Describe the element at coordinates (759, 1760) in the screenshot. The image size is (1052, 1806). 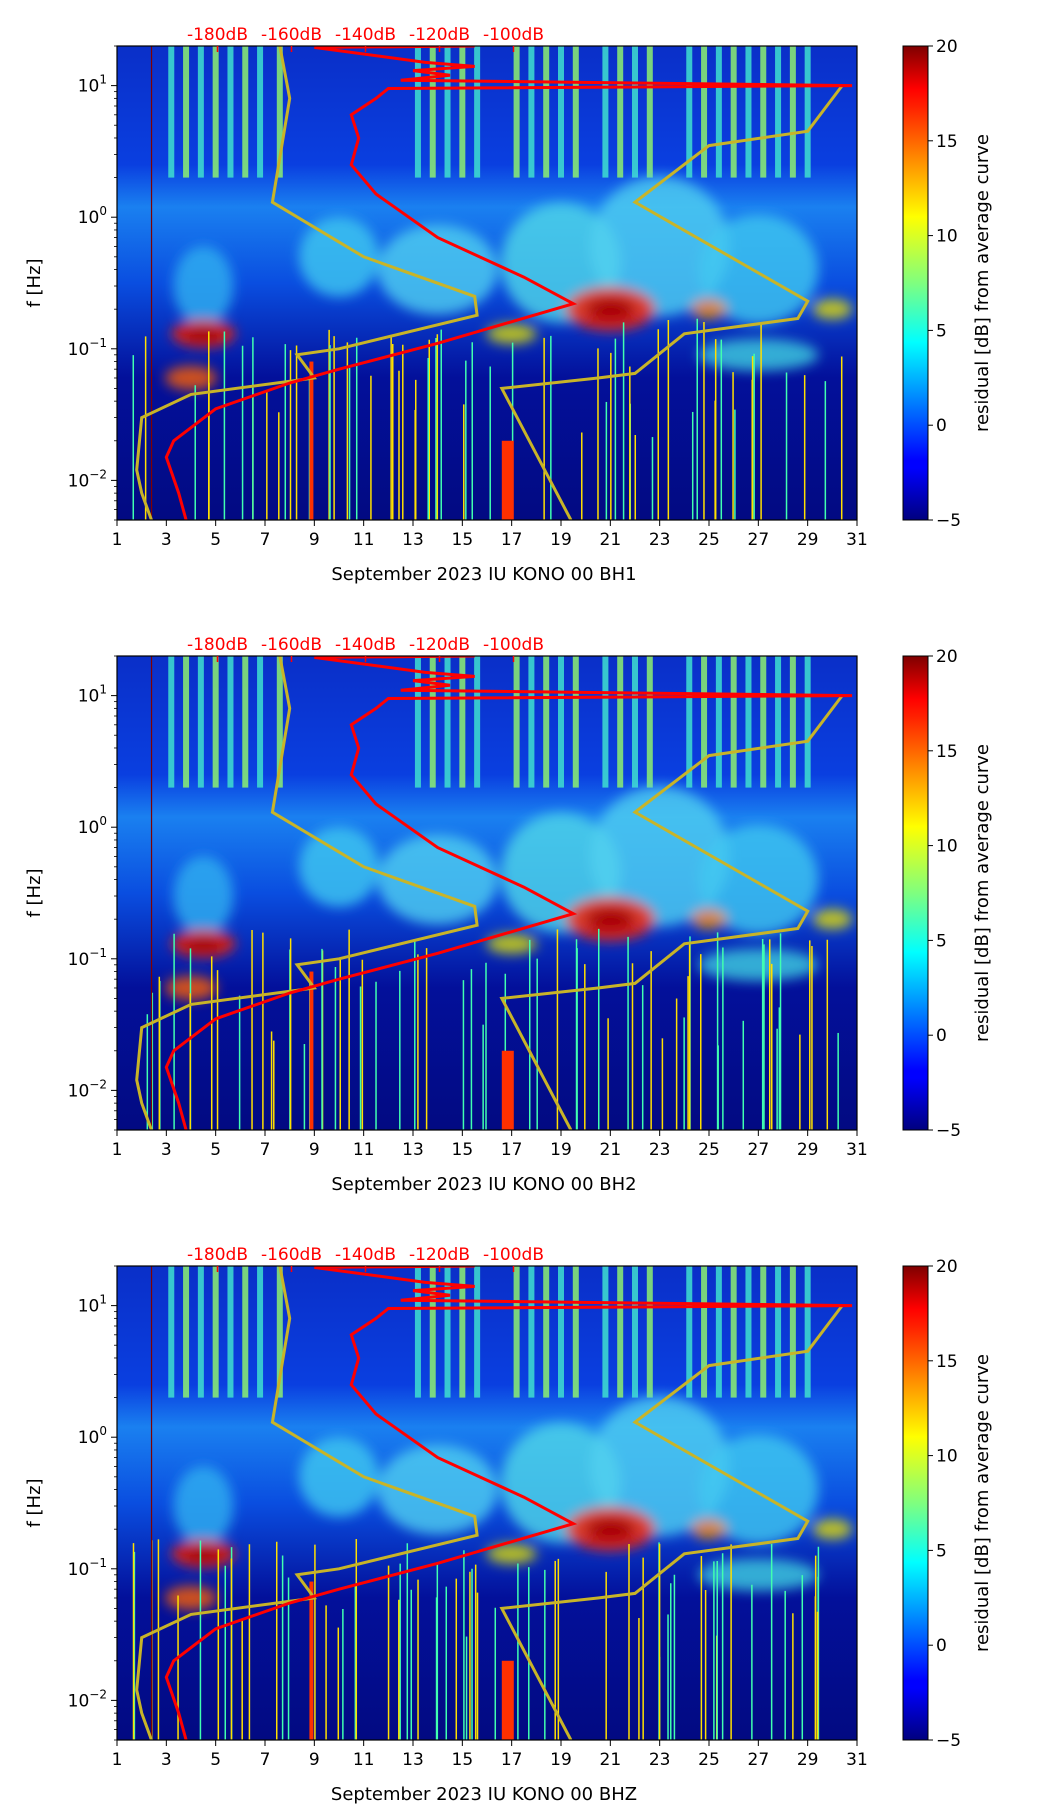
I see `p3-x-tick-label: 27` at that location.